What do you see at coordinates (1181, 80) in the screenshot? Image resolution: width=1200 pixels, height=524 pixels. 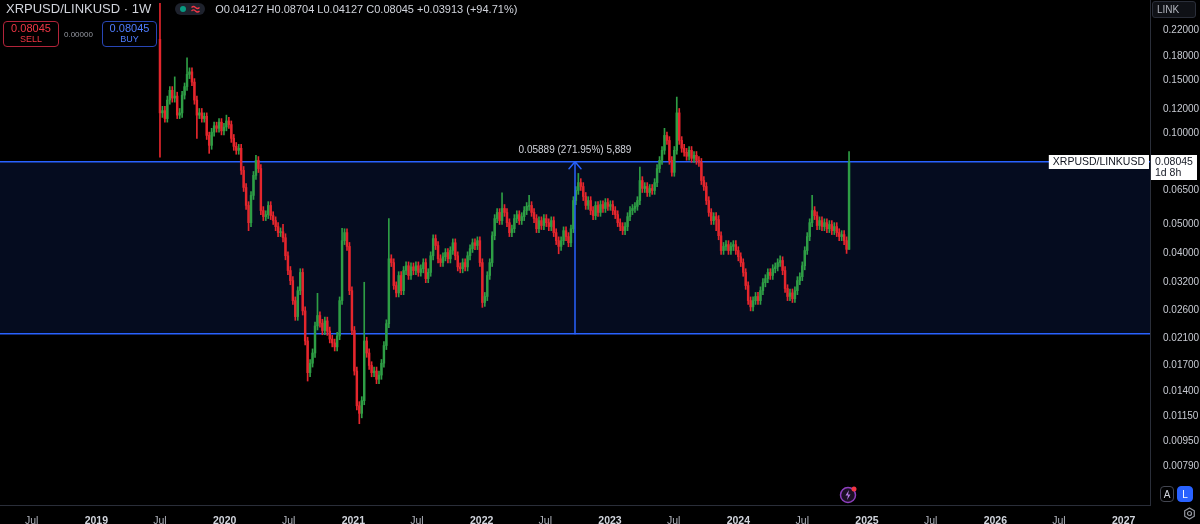 I see `y-tick-label: 0.15000` at bounding box center [1181, 80].